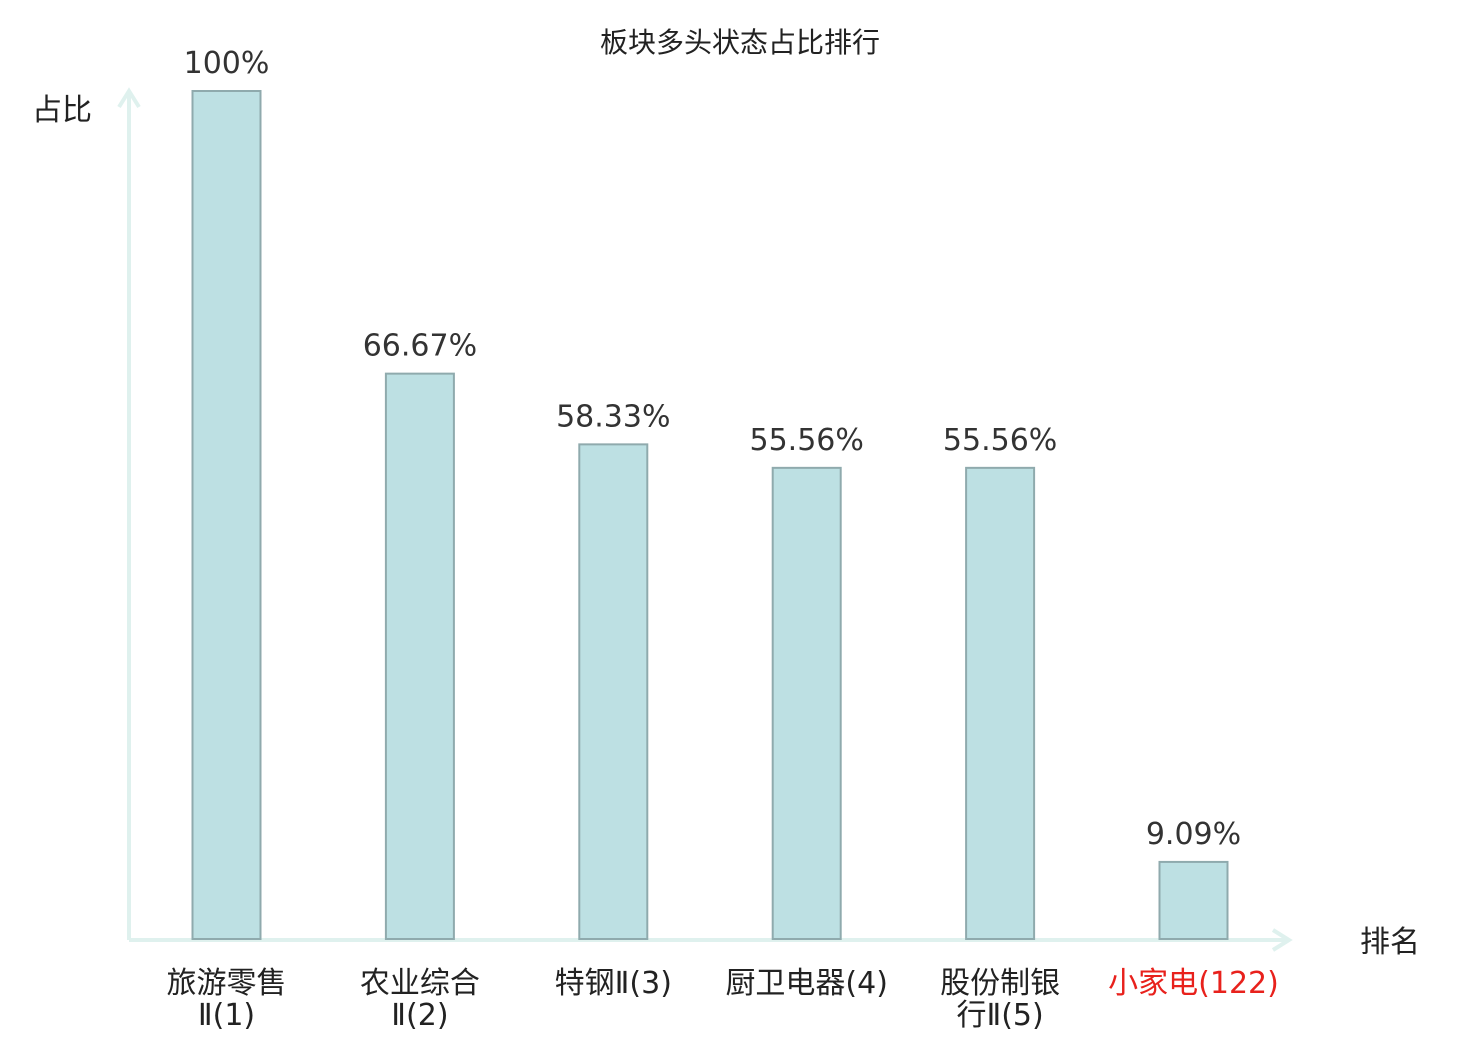 This screenshot has width=1480, height=1040. I want to click on category-tick-label: 厨卫电器(4), so click(806, 983).